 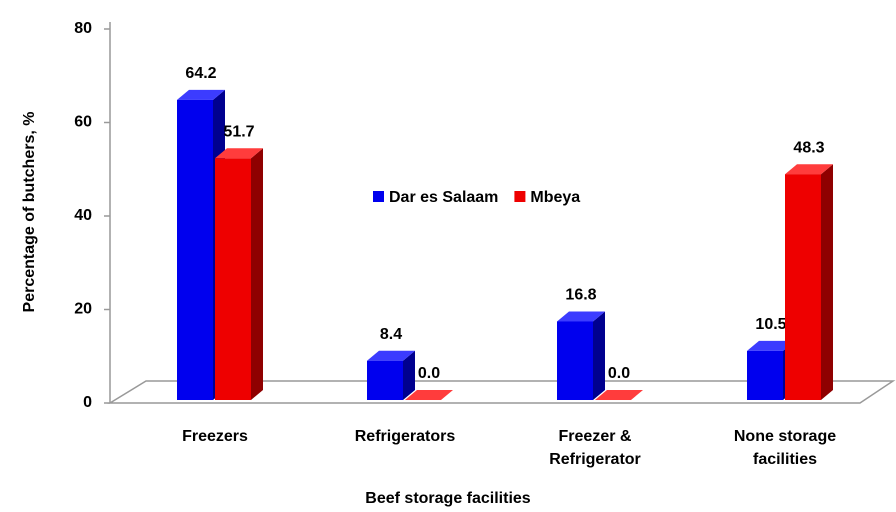 I want to click on x-tick-label: Freezers, so click(x=215, y=436).